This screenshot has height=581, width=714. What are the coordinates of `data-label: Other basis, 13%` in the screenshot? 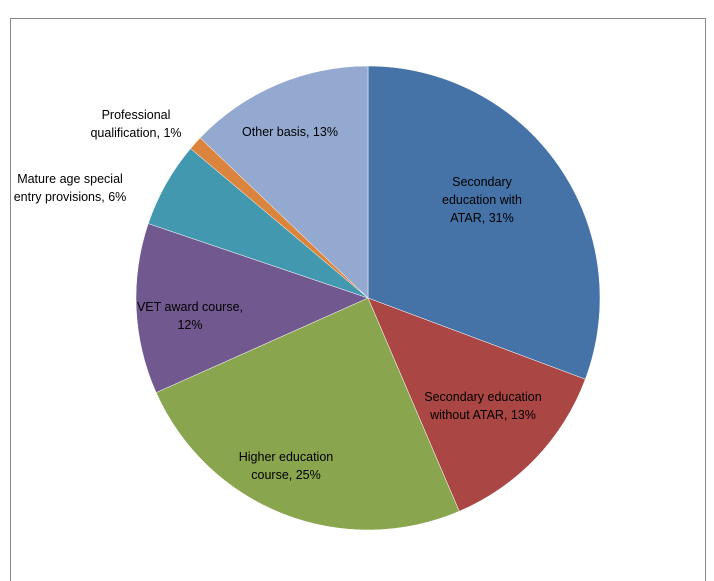 It's located at (290, 131).